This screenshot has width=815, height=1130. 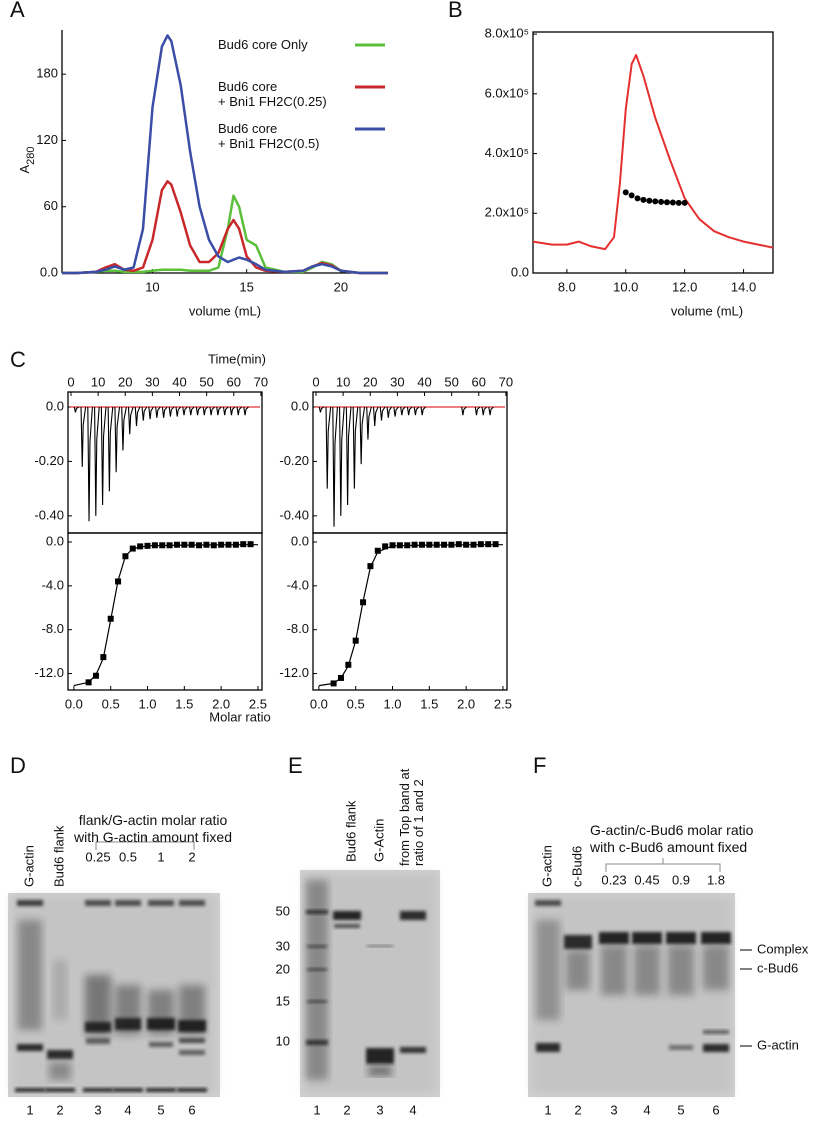 What do you see at coordinates (684, 286) in the screenshot?
I see `x-tick-label: 12.0` at bounding box center [684, 286].